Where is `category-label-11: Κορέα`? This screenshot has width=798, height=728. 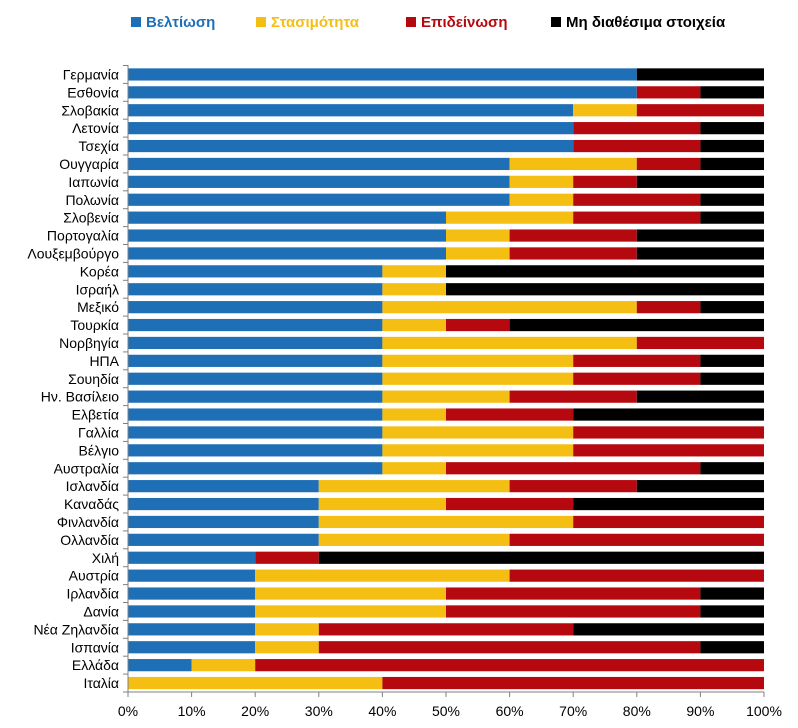 category-label-11: Κορέα is located at coordinates (99, 271).